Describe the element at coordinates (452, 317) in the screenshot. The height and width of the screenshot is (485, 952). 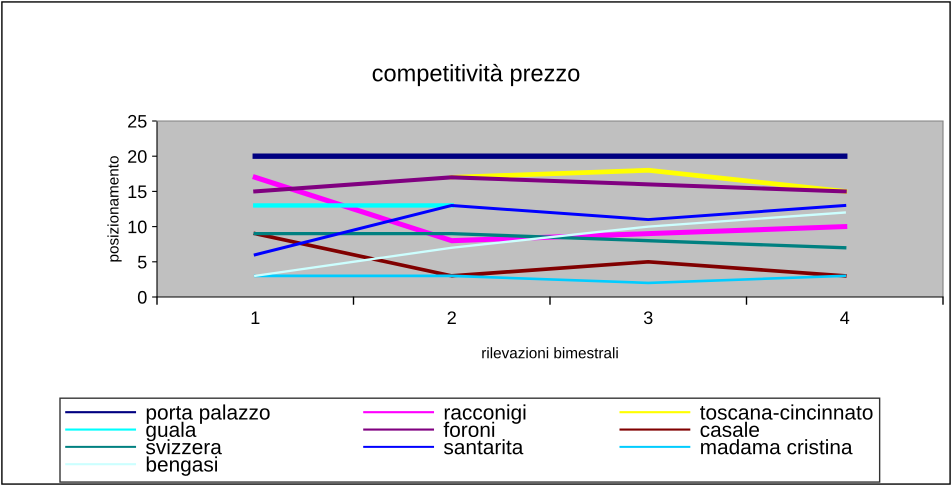
I see `x-tick-label: 2` at that location.